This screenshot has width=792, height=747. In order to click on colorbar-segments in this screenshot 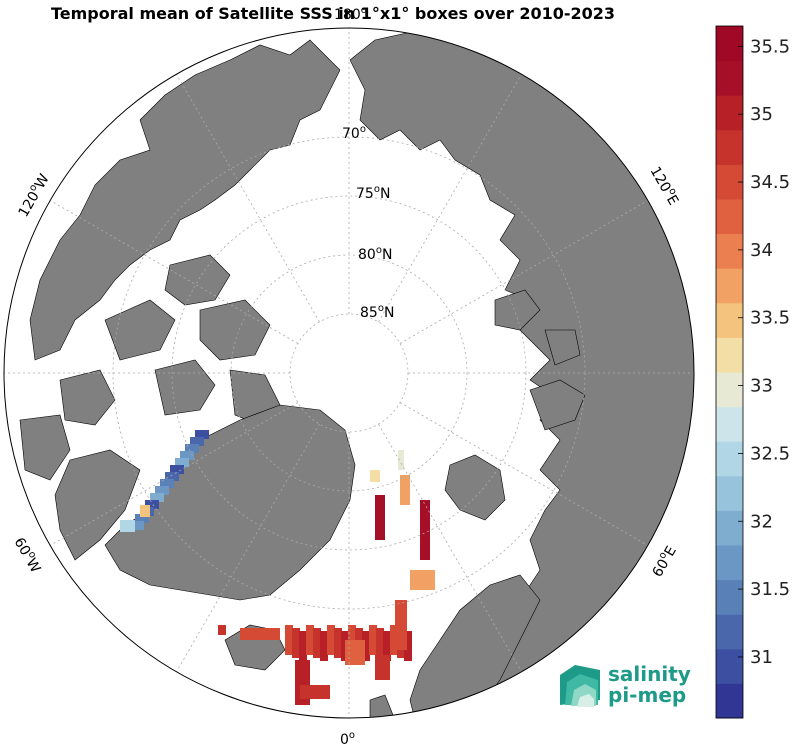, I will do `click(729, 372)`.